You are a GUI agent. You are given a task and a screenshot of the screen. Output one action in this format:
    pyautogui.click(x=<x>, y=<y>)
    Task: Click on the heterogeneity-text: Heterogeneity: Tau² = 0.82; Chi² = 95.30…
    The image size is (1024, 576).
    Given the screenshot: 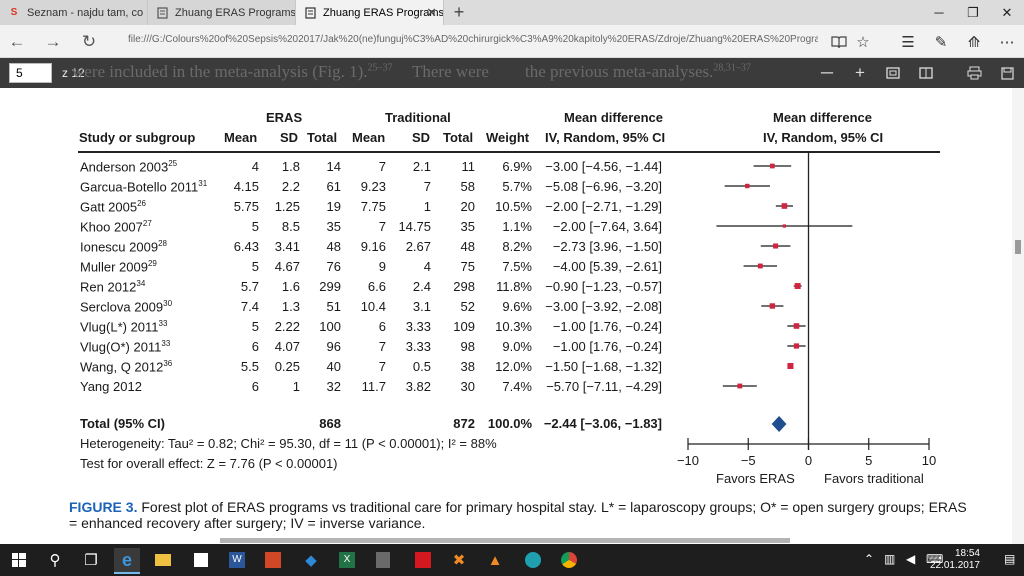 What is the action you would take?
    pyautogui.click(x=288, y=443)
    